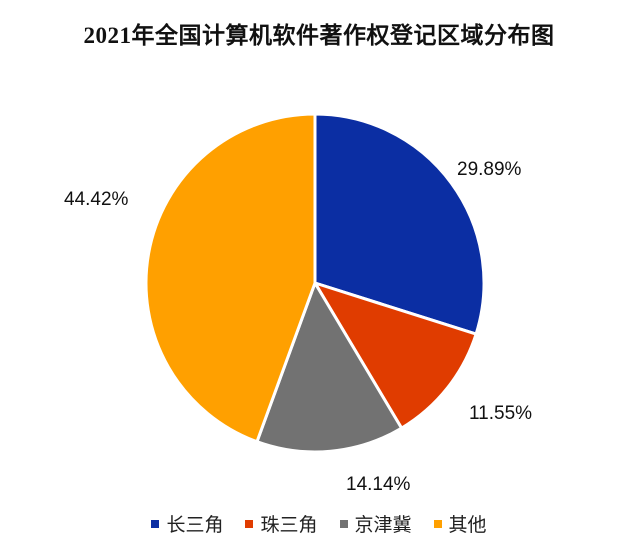 This screenshot has width=638, height=560. Describe the element at coordinates (399, 224) in the screenshot. I see `slice-changsanjiao` at that location.